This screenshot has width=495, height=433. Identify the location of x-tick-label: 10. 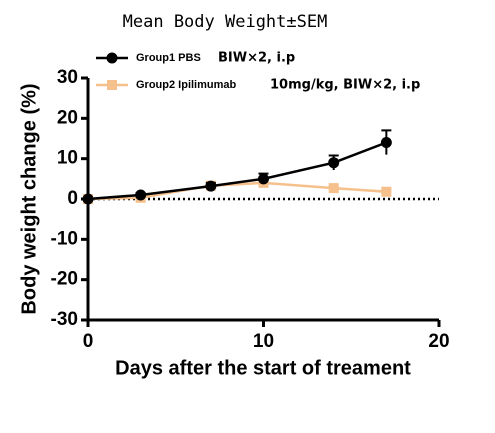
(263, 341).